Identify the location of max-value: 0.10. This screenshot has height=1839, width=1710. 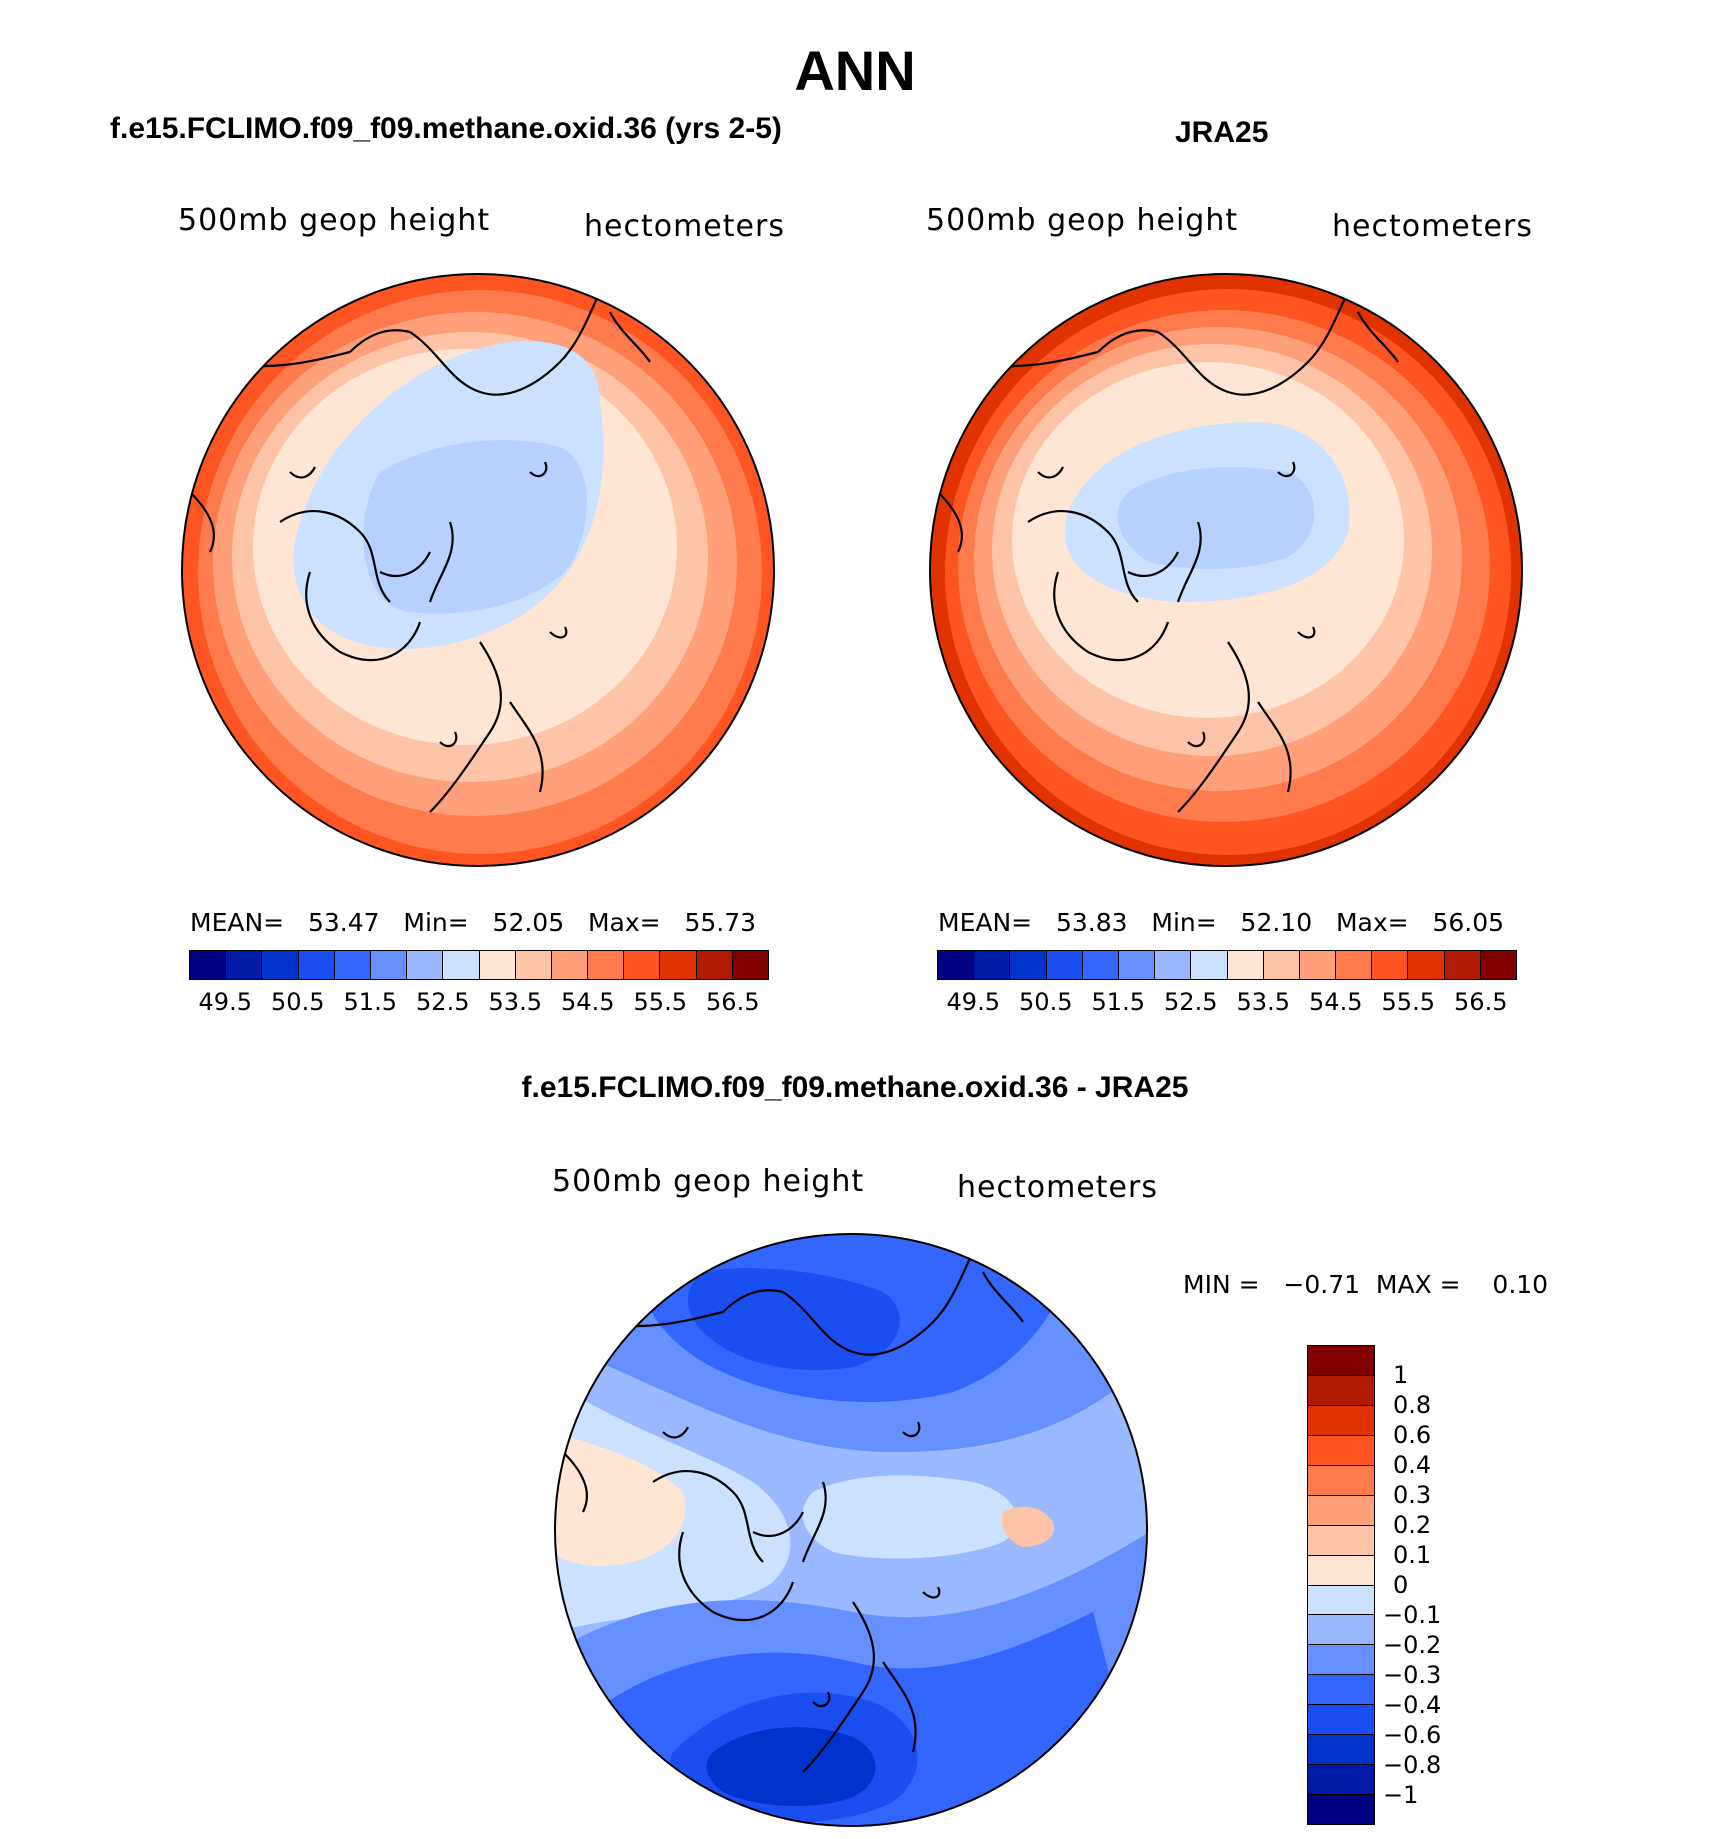
(1520, 1284).